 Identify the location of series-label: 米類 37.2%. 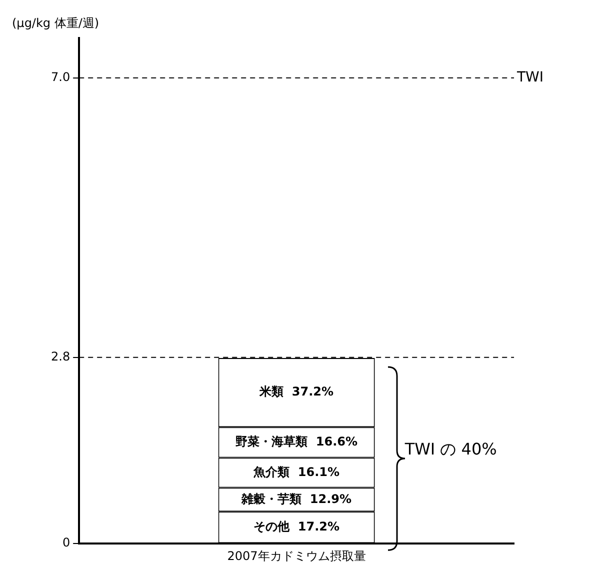
(296, 391).